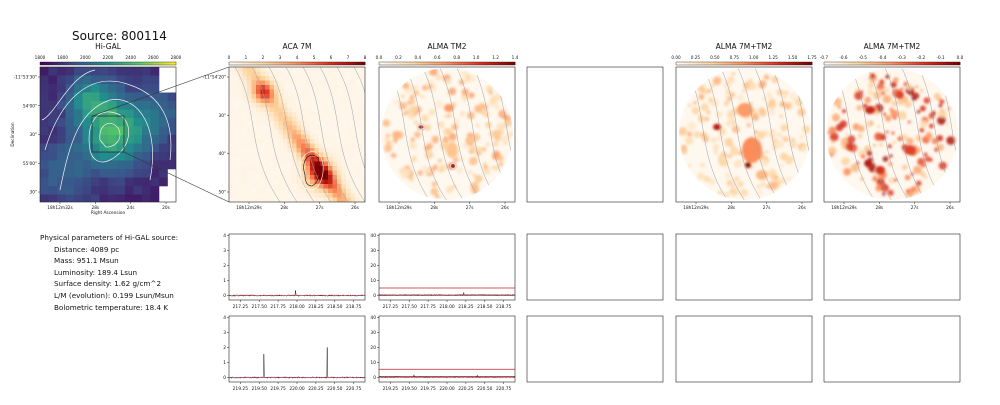 The image size is (1000, 405). Describe the element at coordinates (241, 389) in the screenshot. I see `x-tick-label: 219.25` at that location.